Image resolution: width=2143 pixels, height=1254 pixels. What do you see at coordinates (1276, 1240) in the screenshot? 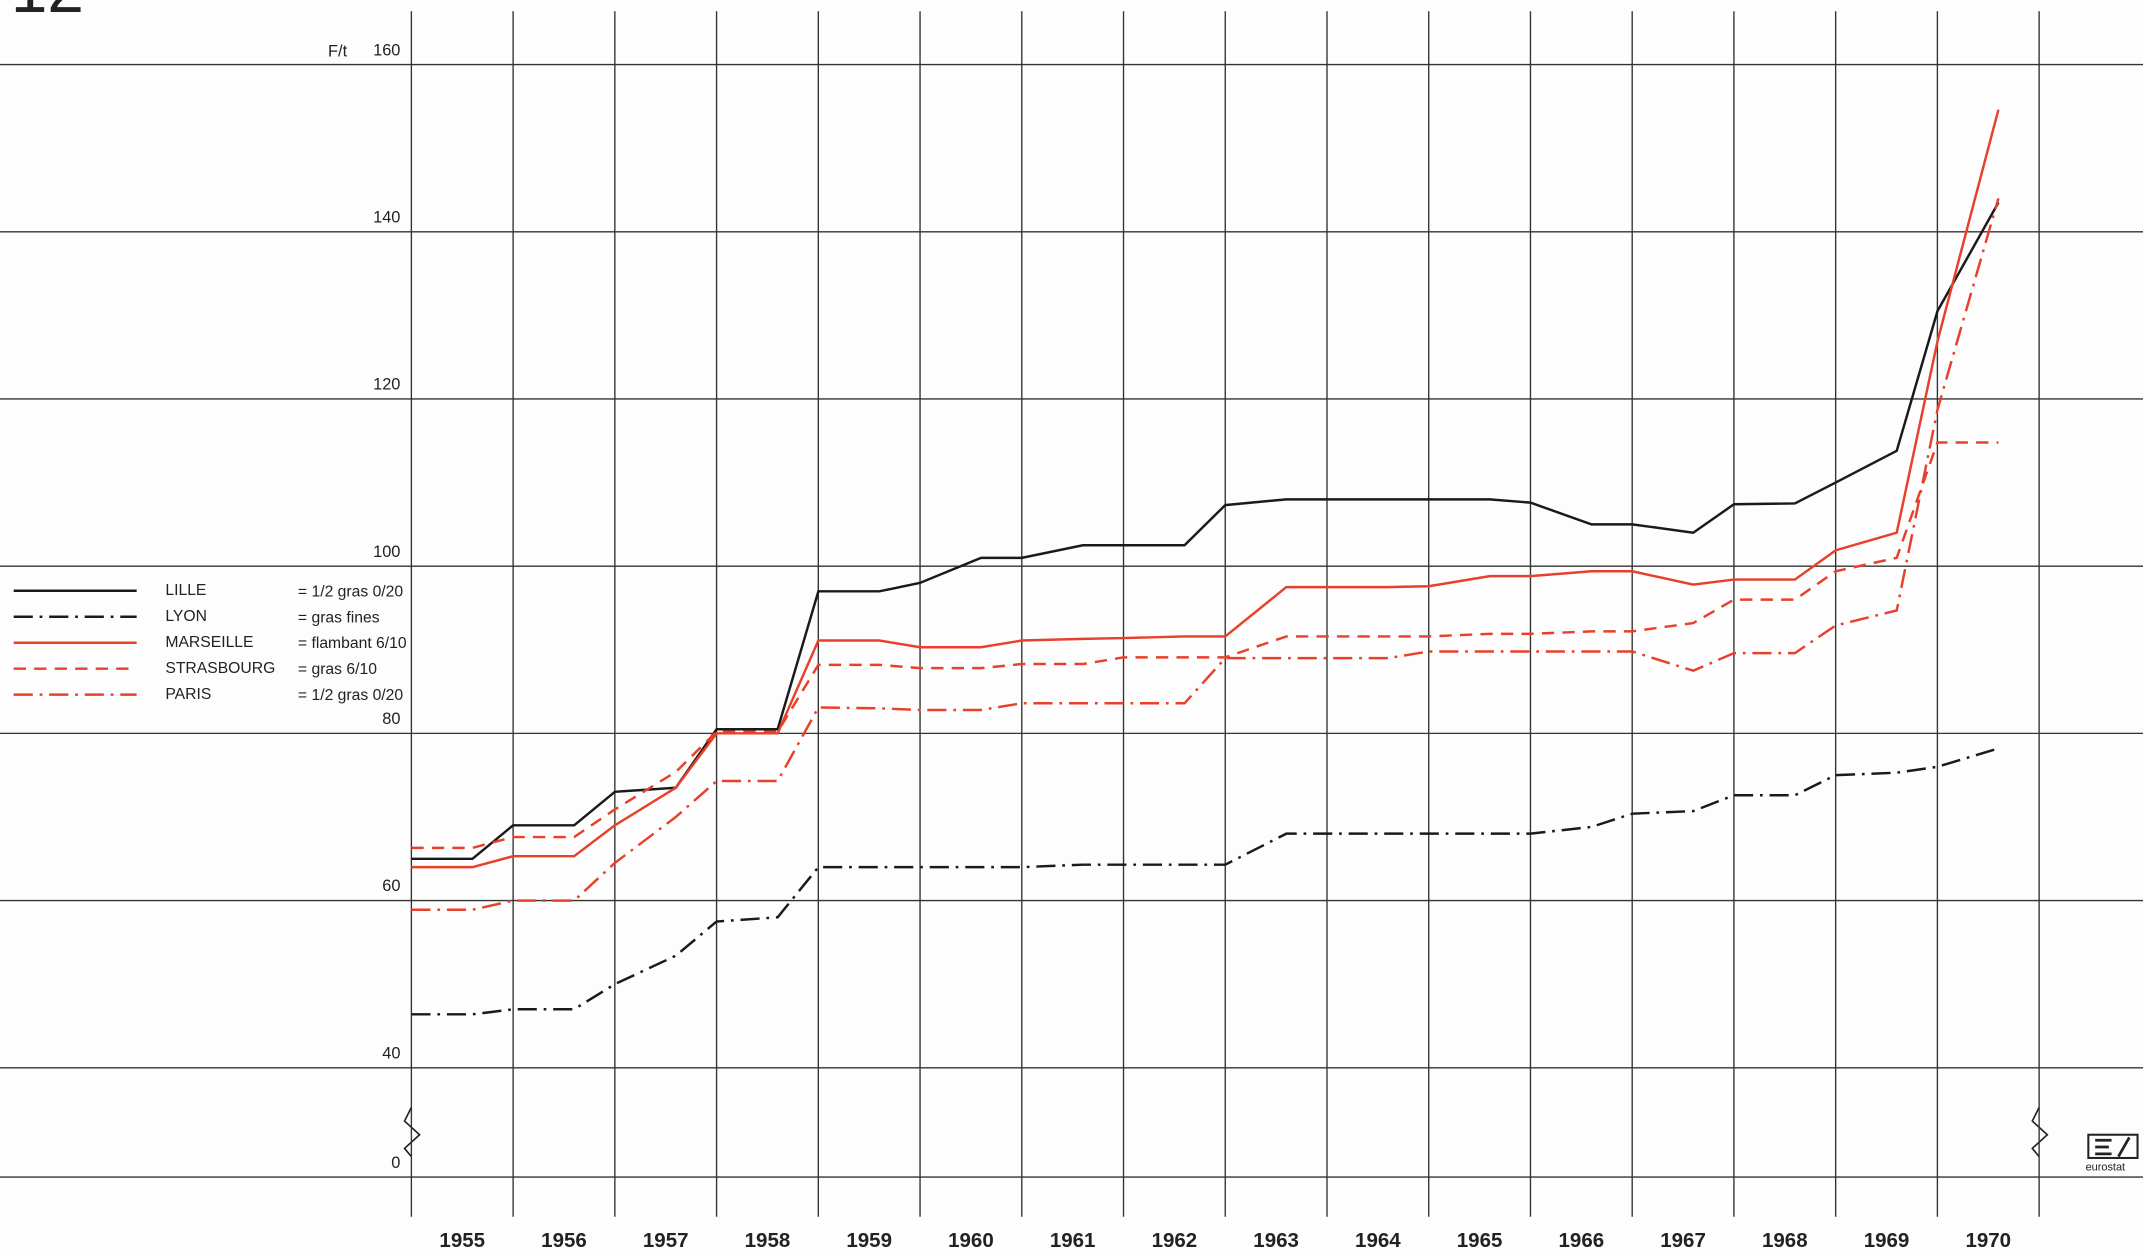
I see `x-tick-label: 1963` at bounding box center [1276, 1240].